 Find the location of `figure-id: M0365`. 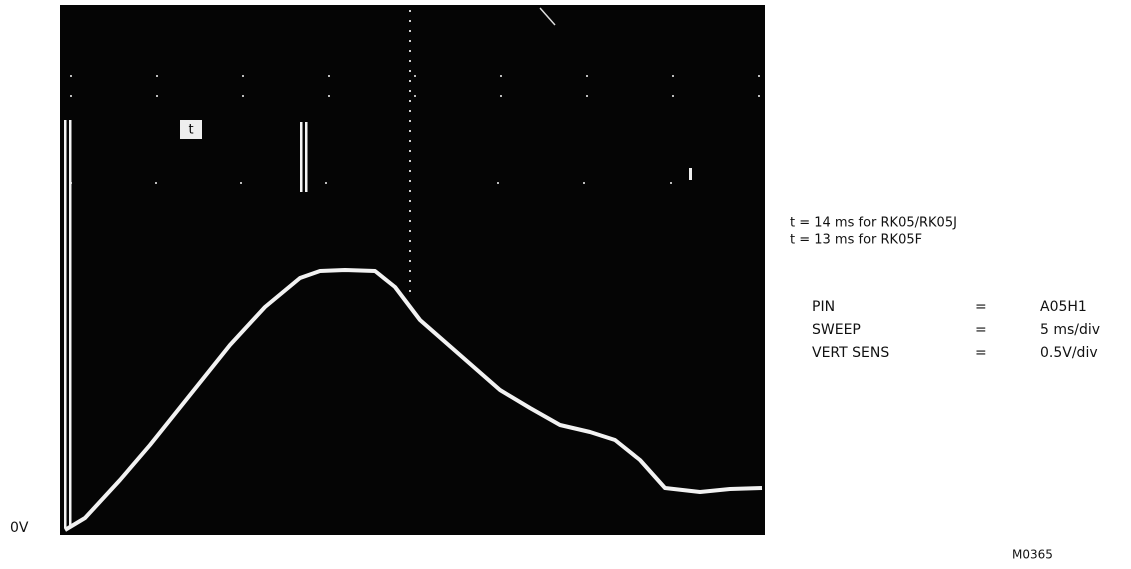

figure-id: M0365 is located at coordinates (1032, 555).